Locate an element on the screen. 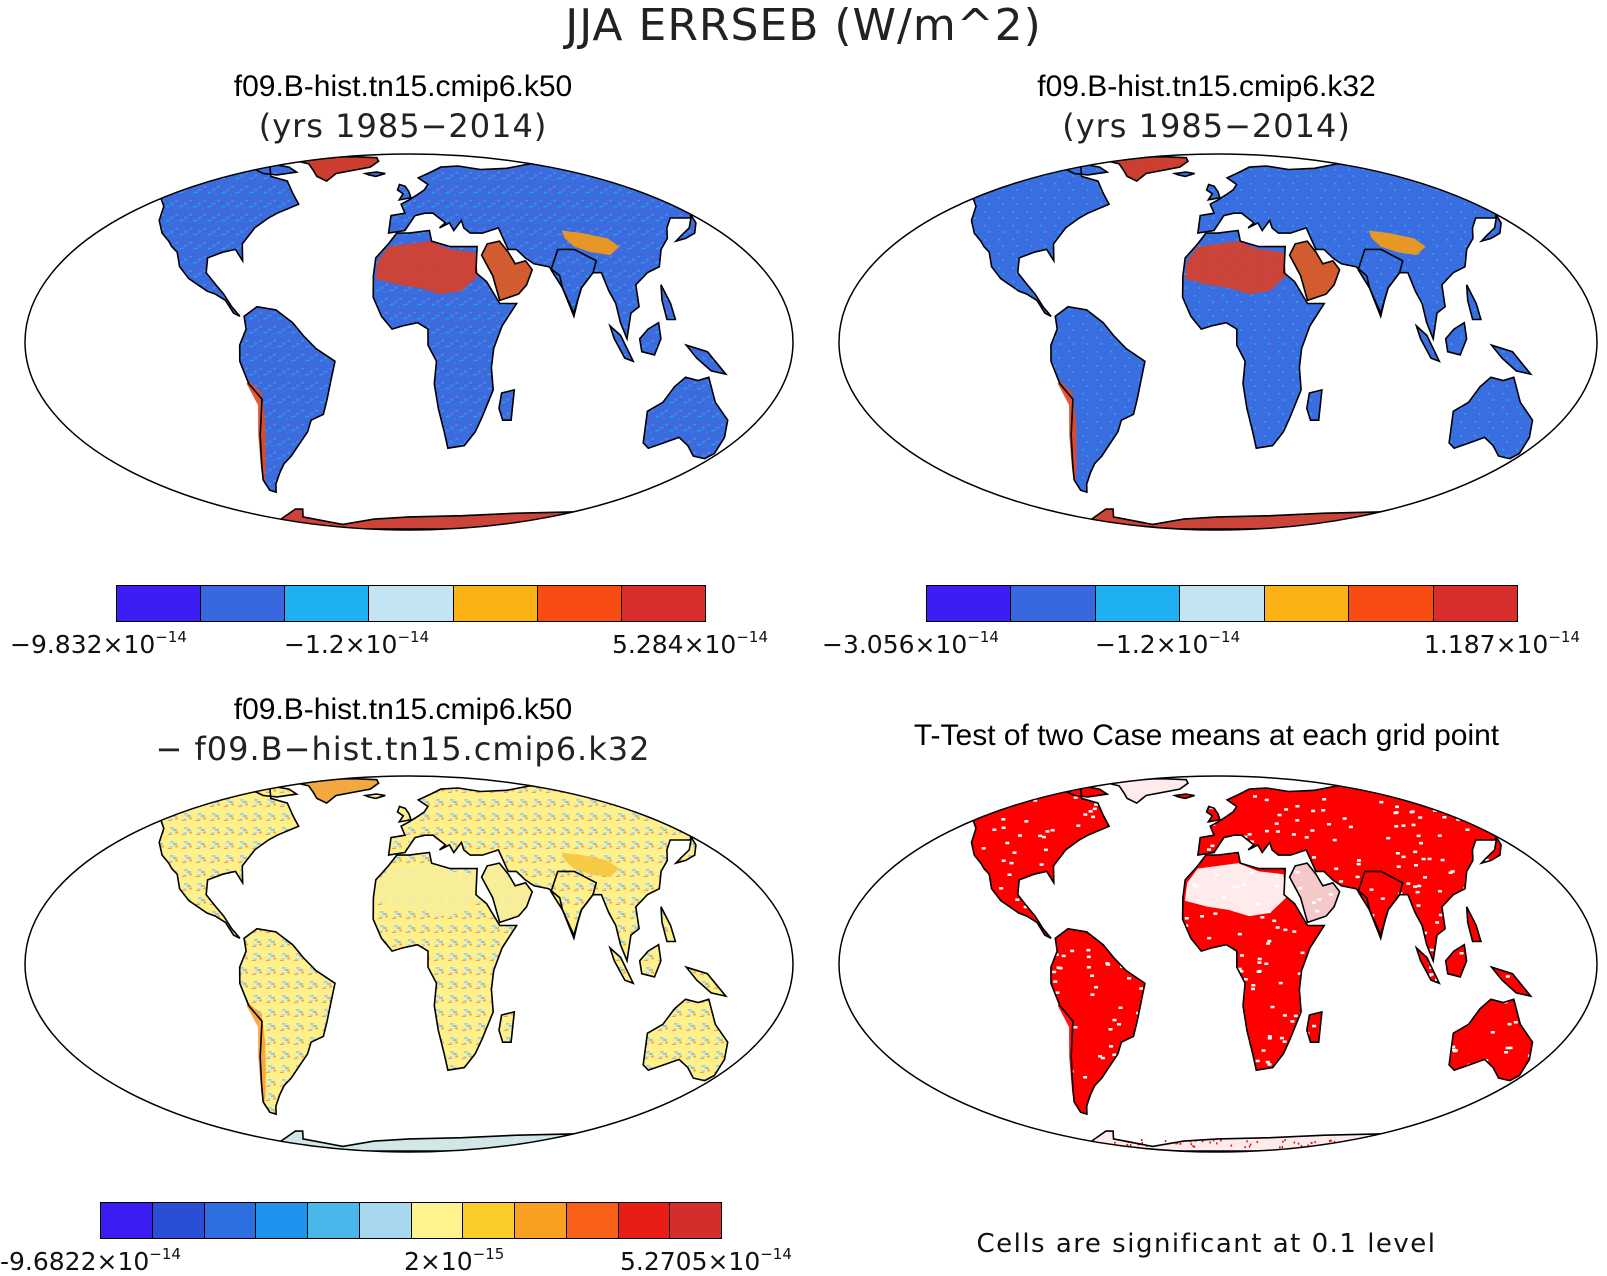 Image resolution: width=1607 pixels, height=1276 pixels. panel-k50-colorbar is located at coordinates (411, 603).